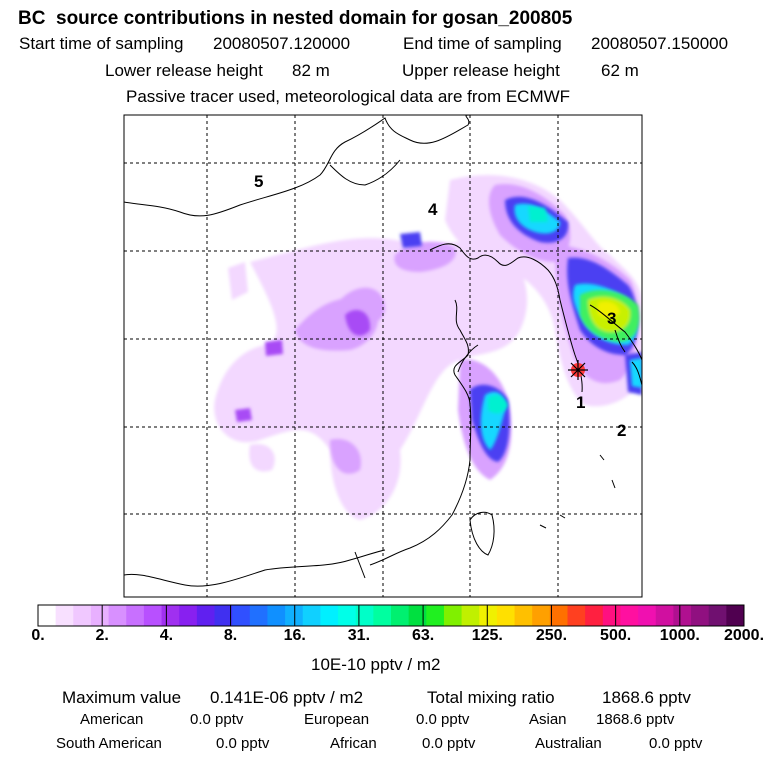 Image resolution: width=768 pixels, height=768 pixels. What do you see at coordinates (568, 743) in the screenshot?
I see `region-name: Australian` at bounding box center [568, 743].